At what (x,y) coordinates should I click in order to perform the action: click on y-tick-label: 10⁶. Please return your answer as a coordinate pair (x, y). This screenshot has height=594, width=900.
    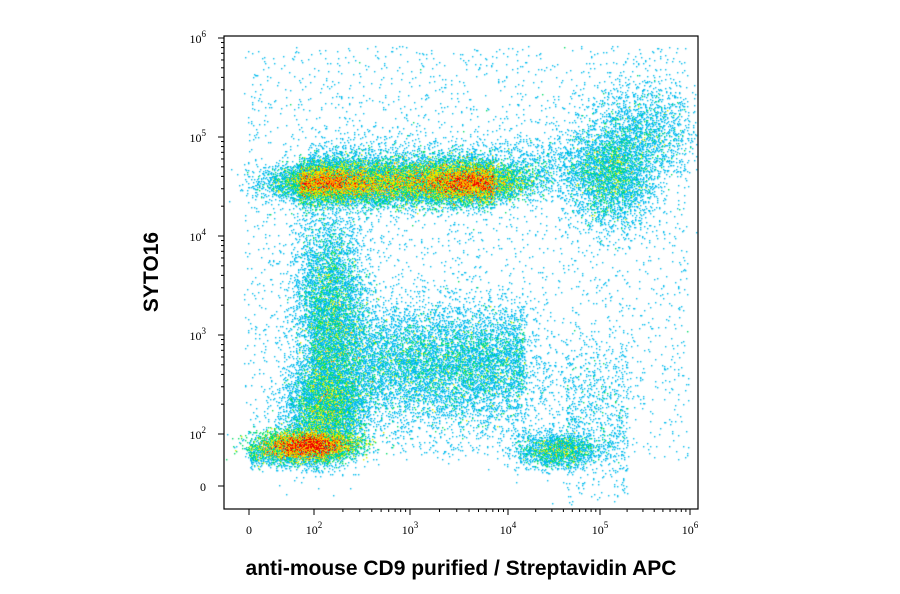
    Looking at the image, I should click on (198, 37).